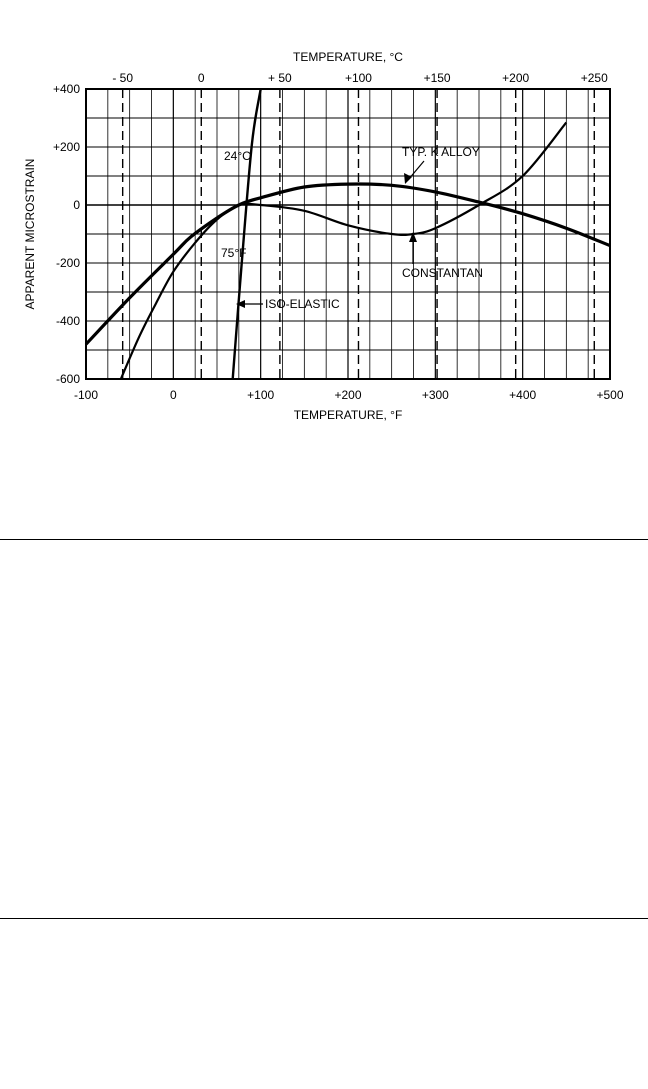 Image resolution: width=648 pixels, height=1089 pixels. Describe the element at coordinates (408, 178) in the screenshot. I see `arrowhead-typ-k-alloy` at that location.